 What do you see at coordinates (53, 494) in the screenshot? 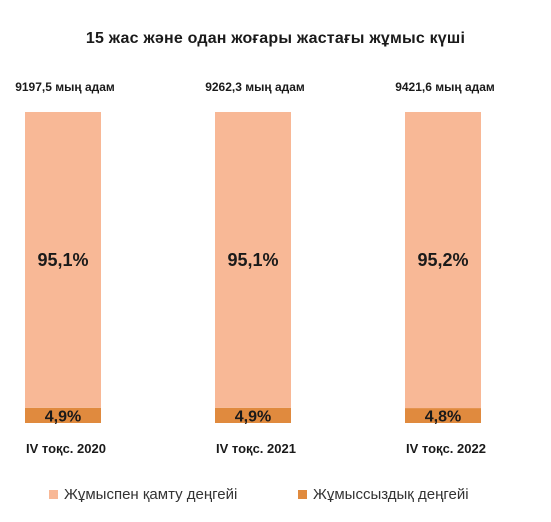
I see `legend-swatch-employment` at bounding box center [53, 494].